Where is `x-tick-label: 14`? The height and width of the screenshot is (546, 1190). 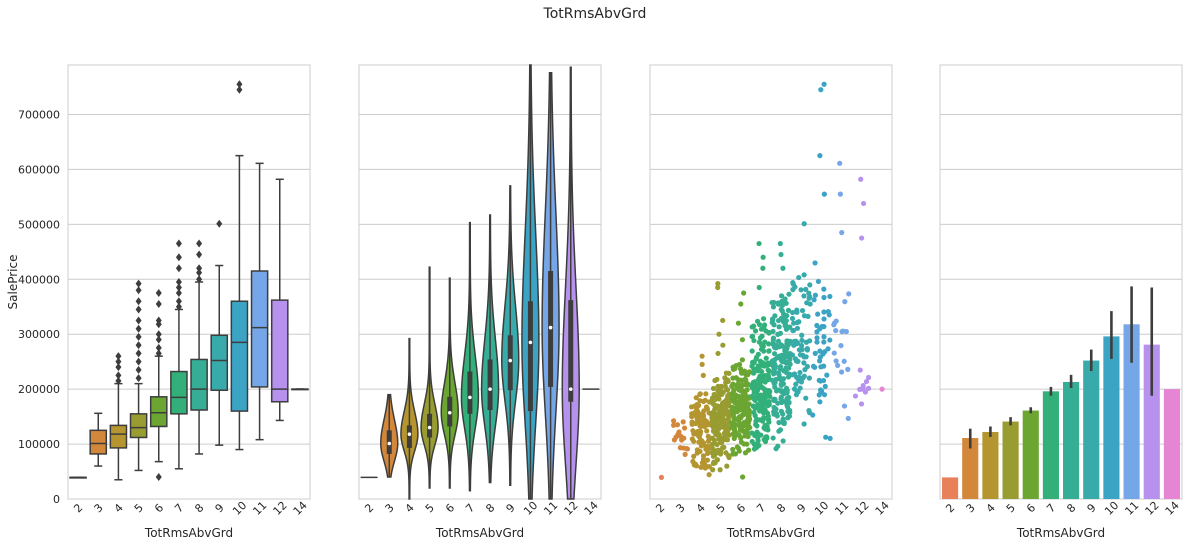
x-tick-label: 14 is located at coordinates (1172, 508).